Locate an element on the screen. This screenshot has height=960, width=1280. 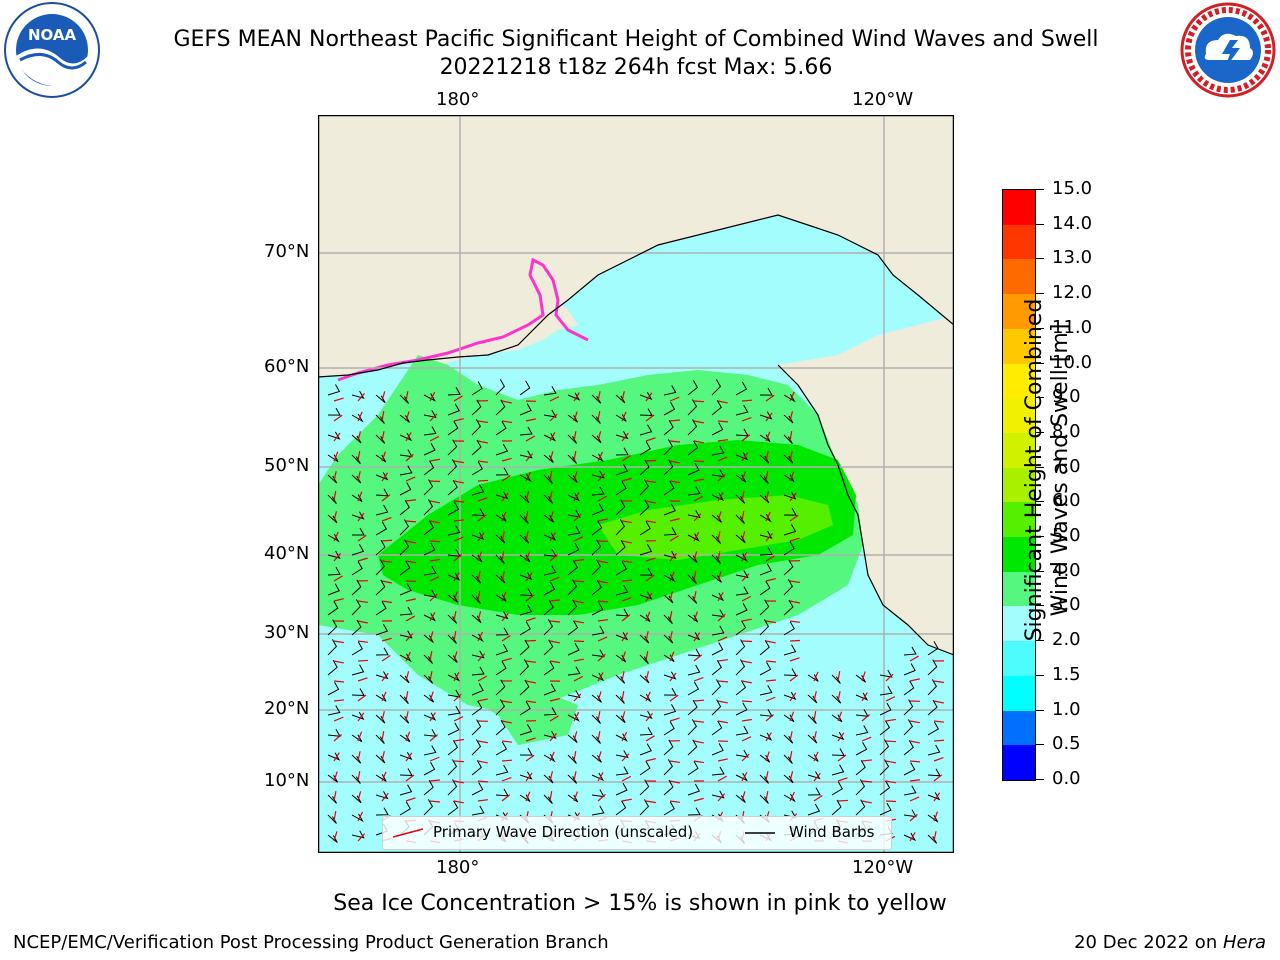
svg-text: NOAA is located at coordinates (52, 35).